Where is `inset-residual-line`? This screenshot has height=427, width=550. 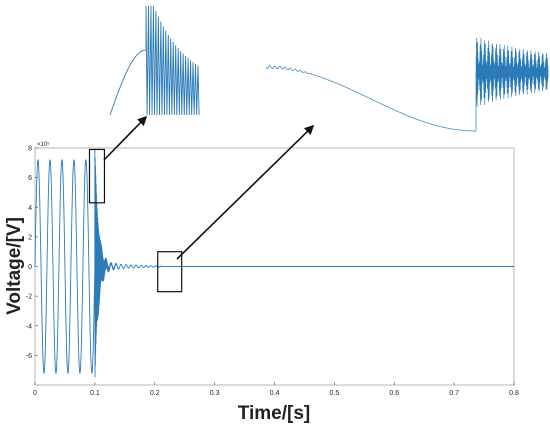
inset-residual-line is located at coordinates (407, 84).